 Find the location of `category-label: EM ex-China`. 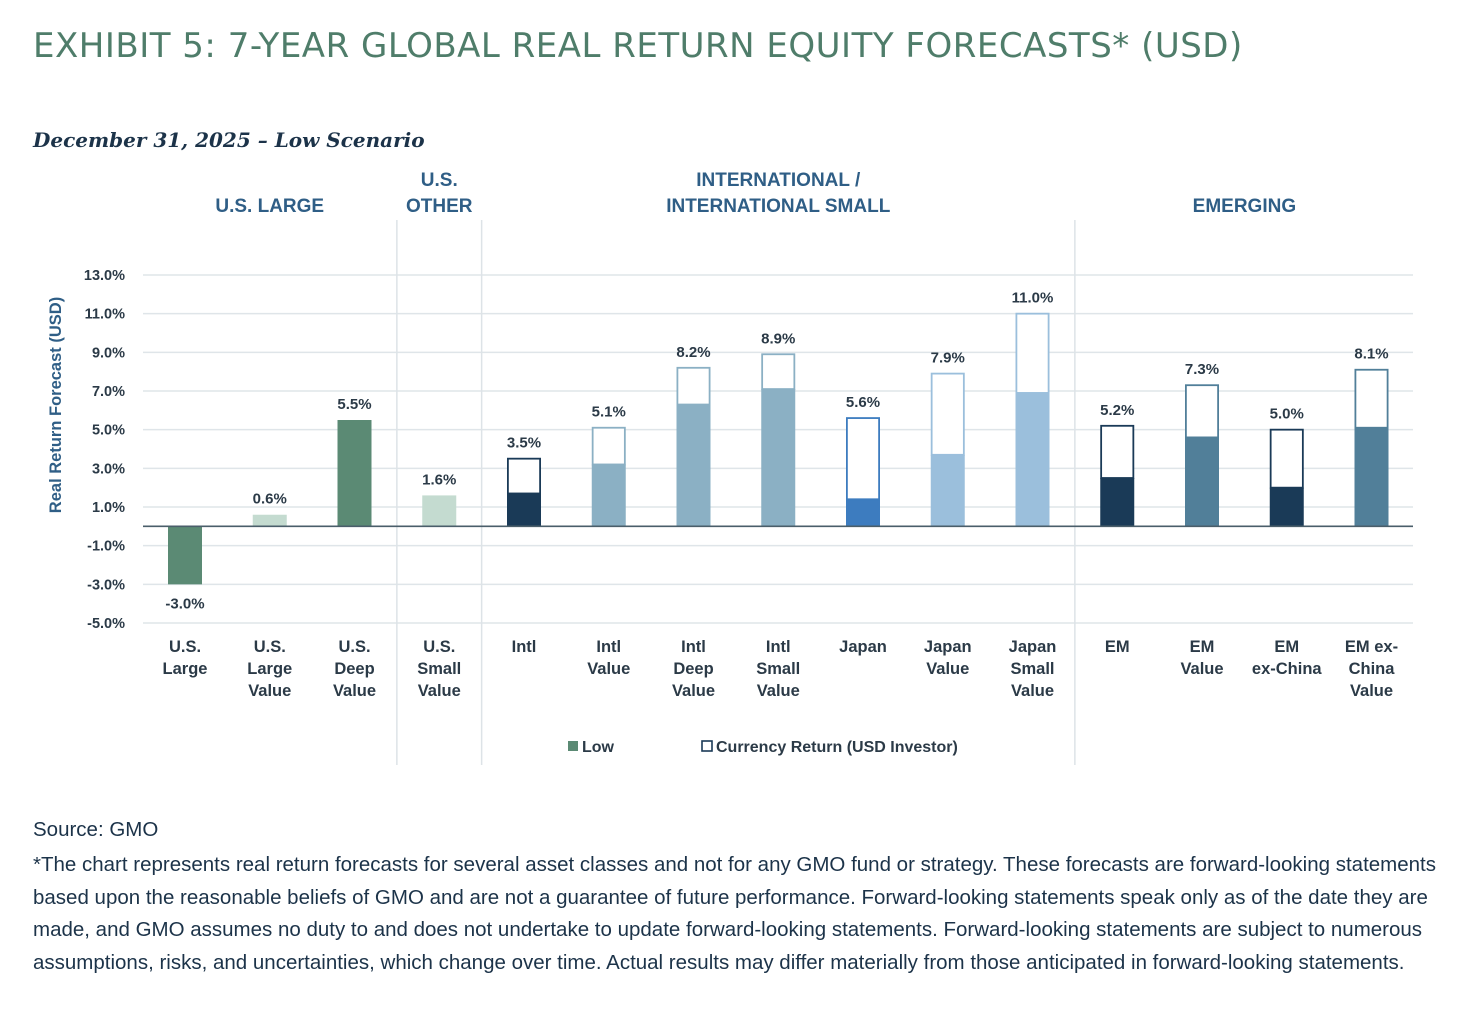

category-label: EM ex-China is located at coordinates (1287, 658).